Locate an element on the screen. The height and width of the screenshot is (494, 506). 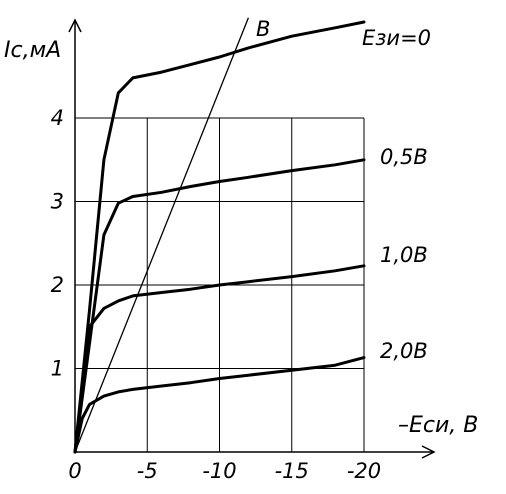
y-tick-label: 3 is located at coordinates (57, 202).